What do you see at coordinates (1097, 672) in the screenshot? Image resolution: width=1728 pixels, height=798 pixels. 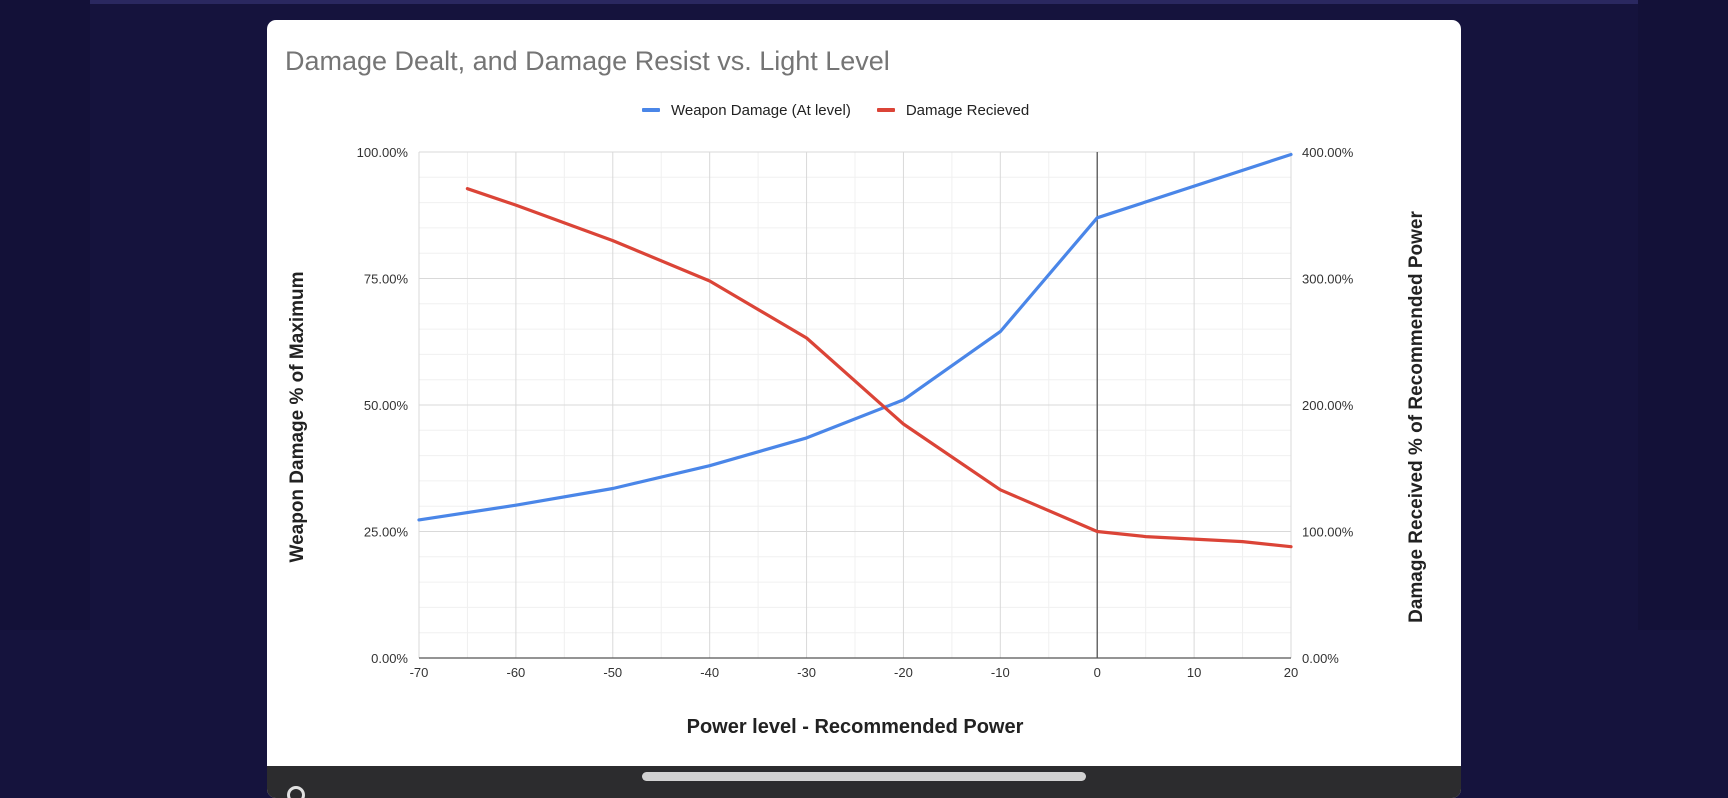 I see `x-tick-label: 0` at bounding box center [1097, 672].